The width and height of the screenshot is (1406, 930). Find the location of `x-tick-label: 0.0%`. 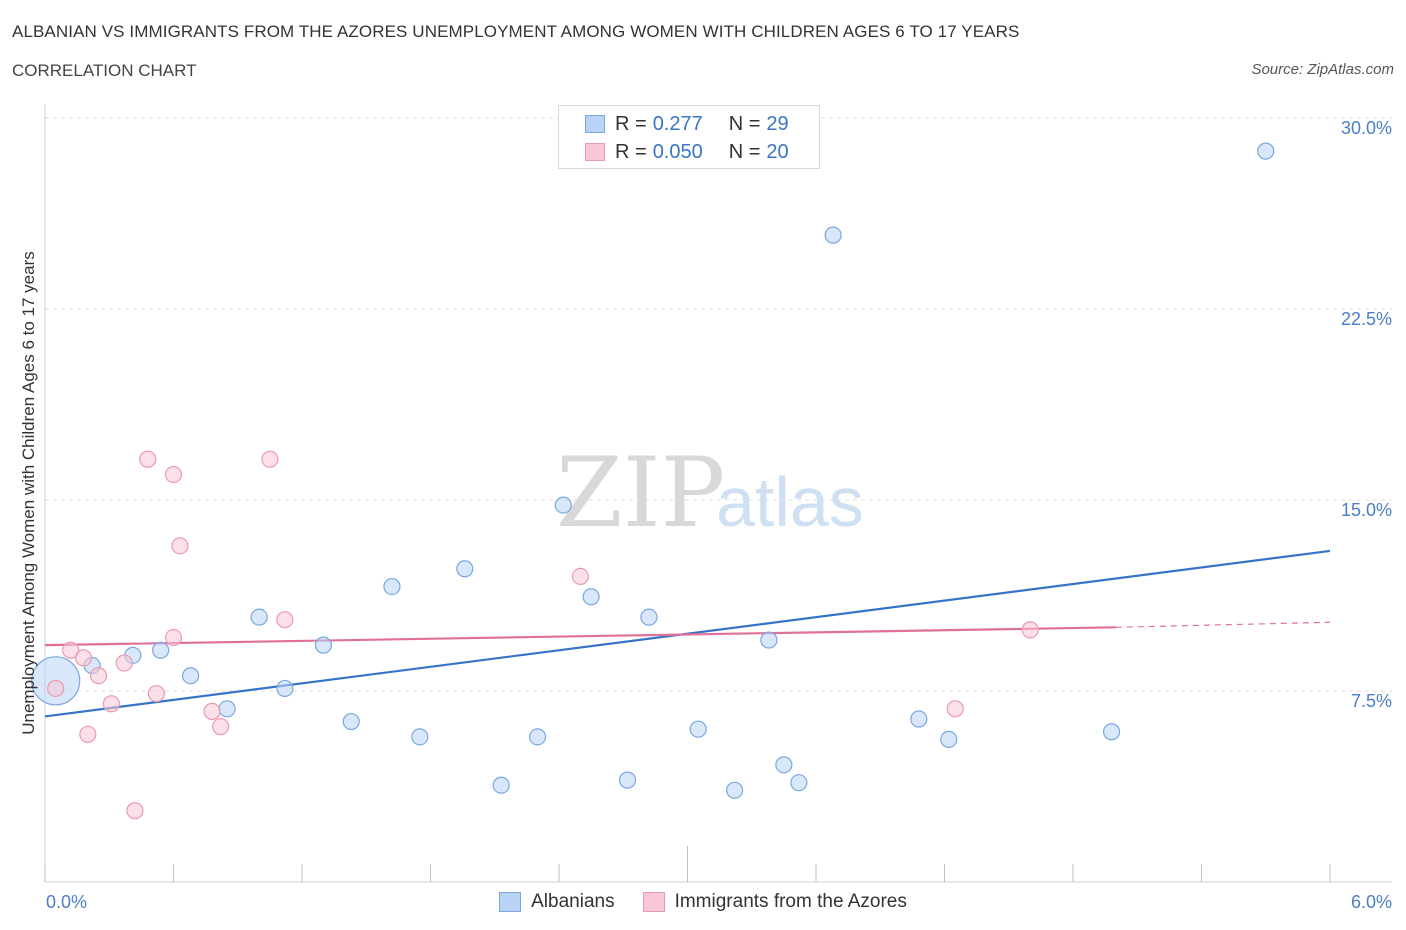

x-tick-label: 0.0% is located at coordinates (66, 902).